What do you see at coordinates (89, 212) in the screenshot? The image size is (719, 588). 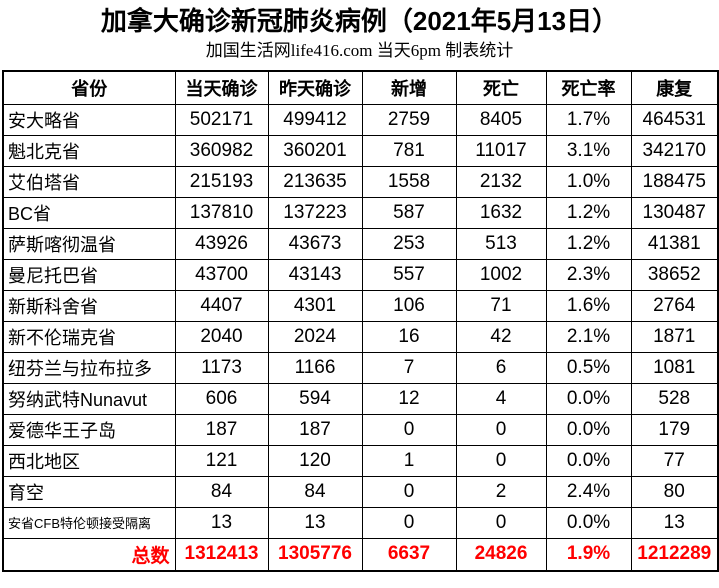 I see `province-cell: BC省` at bounding box center [89, 212].